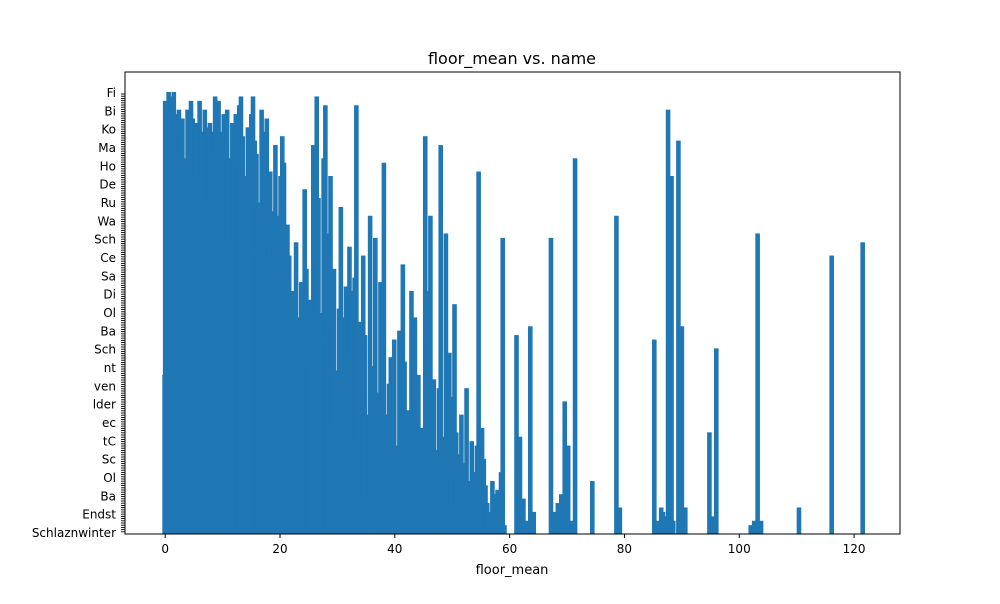 The width and height of the screenshot is (1000, 604). What do you see at coordinates (99, 515) in the screenshot?
I see `y-tick-label: Endst` at bounding box center [99, 515].